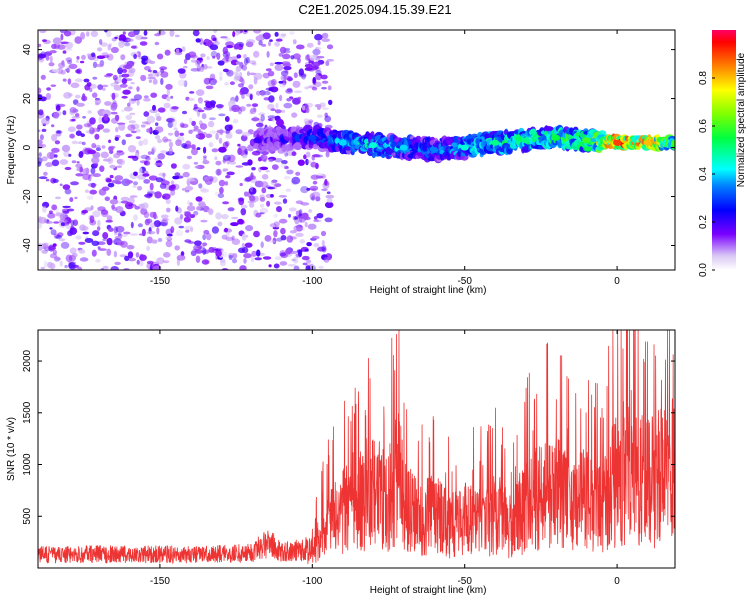 This screenshot has height=600, width=750. What do you see at coordinates (489, 136) in the screenshot?
I see `ridge-cell` at bounding box center [489, 136].